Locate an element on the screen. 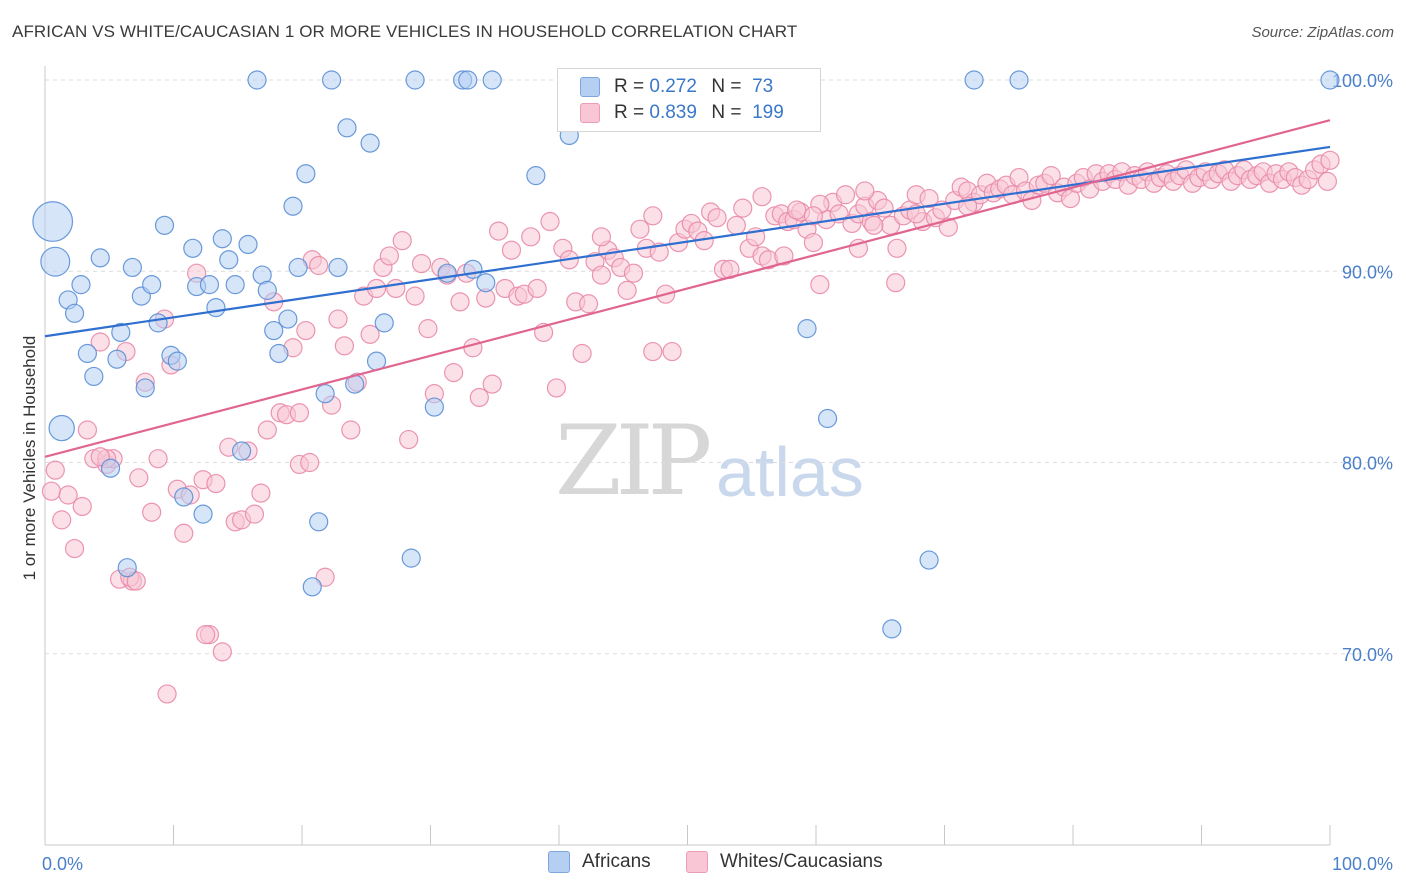 The height and width of the screenshot is (892, 1406). y-tick-label-100: 100.0% is located at coordinates (1362, 81).